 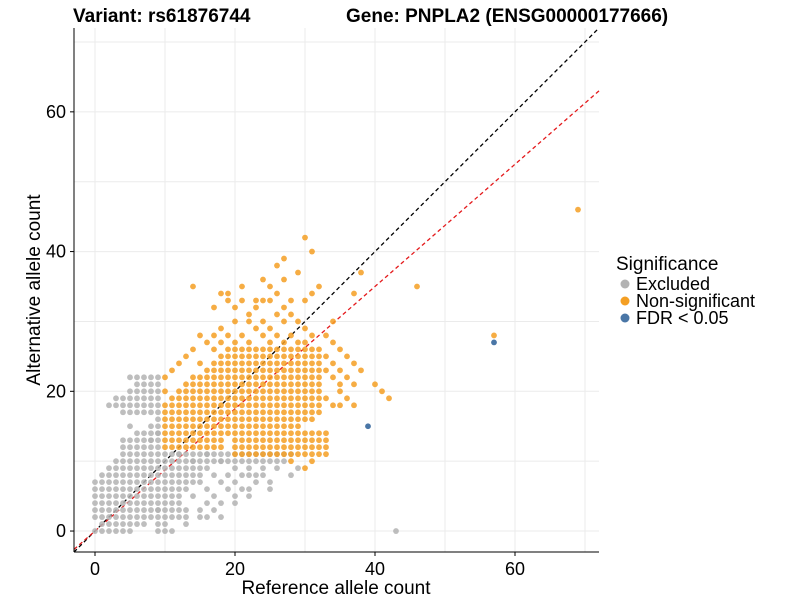 I want to click on y-tick-label: 60, so click(x=56, y=112).